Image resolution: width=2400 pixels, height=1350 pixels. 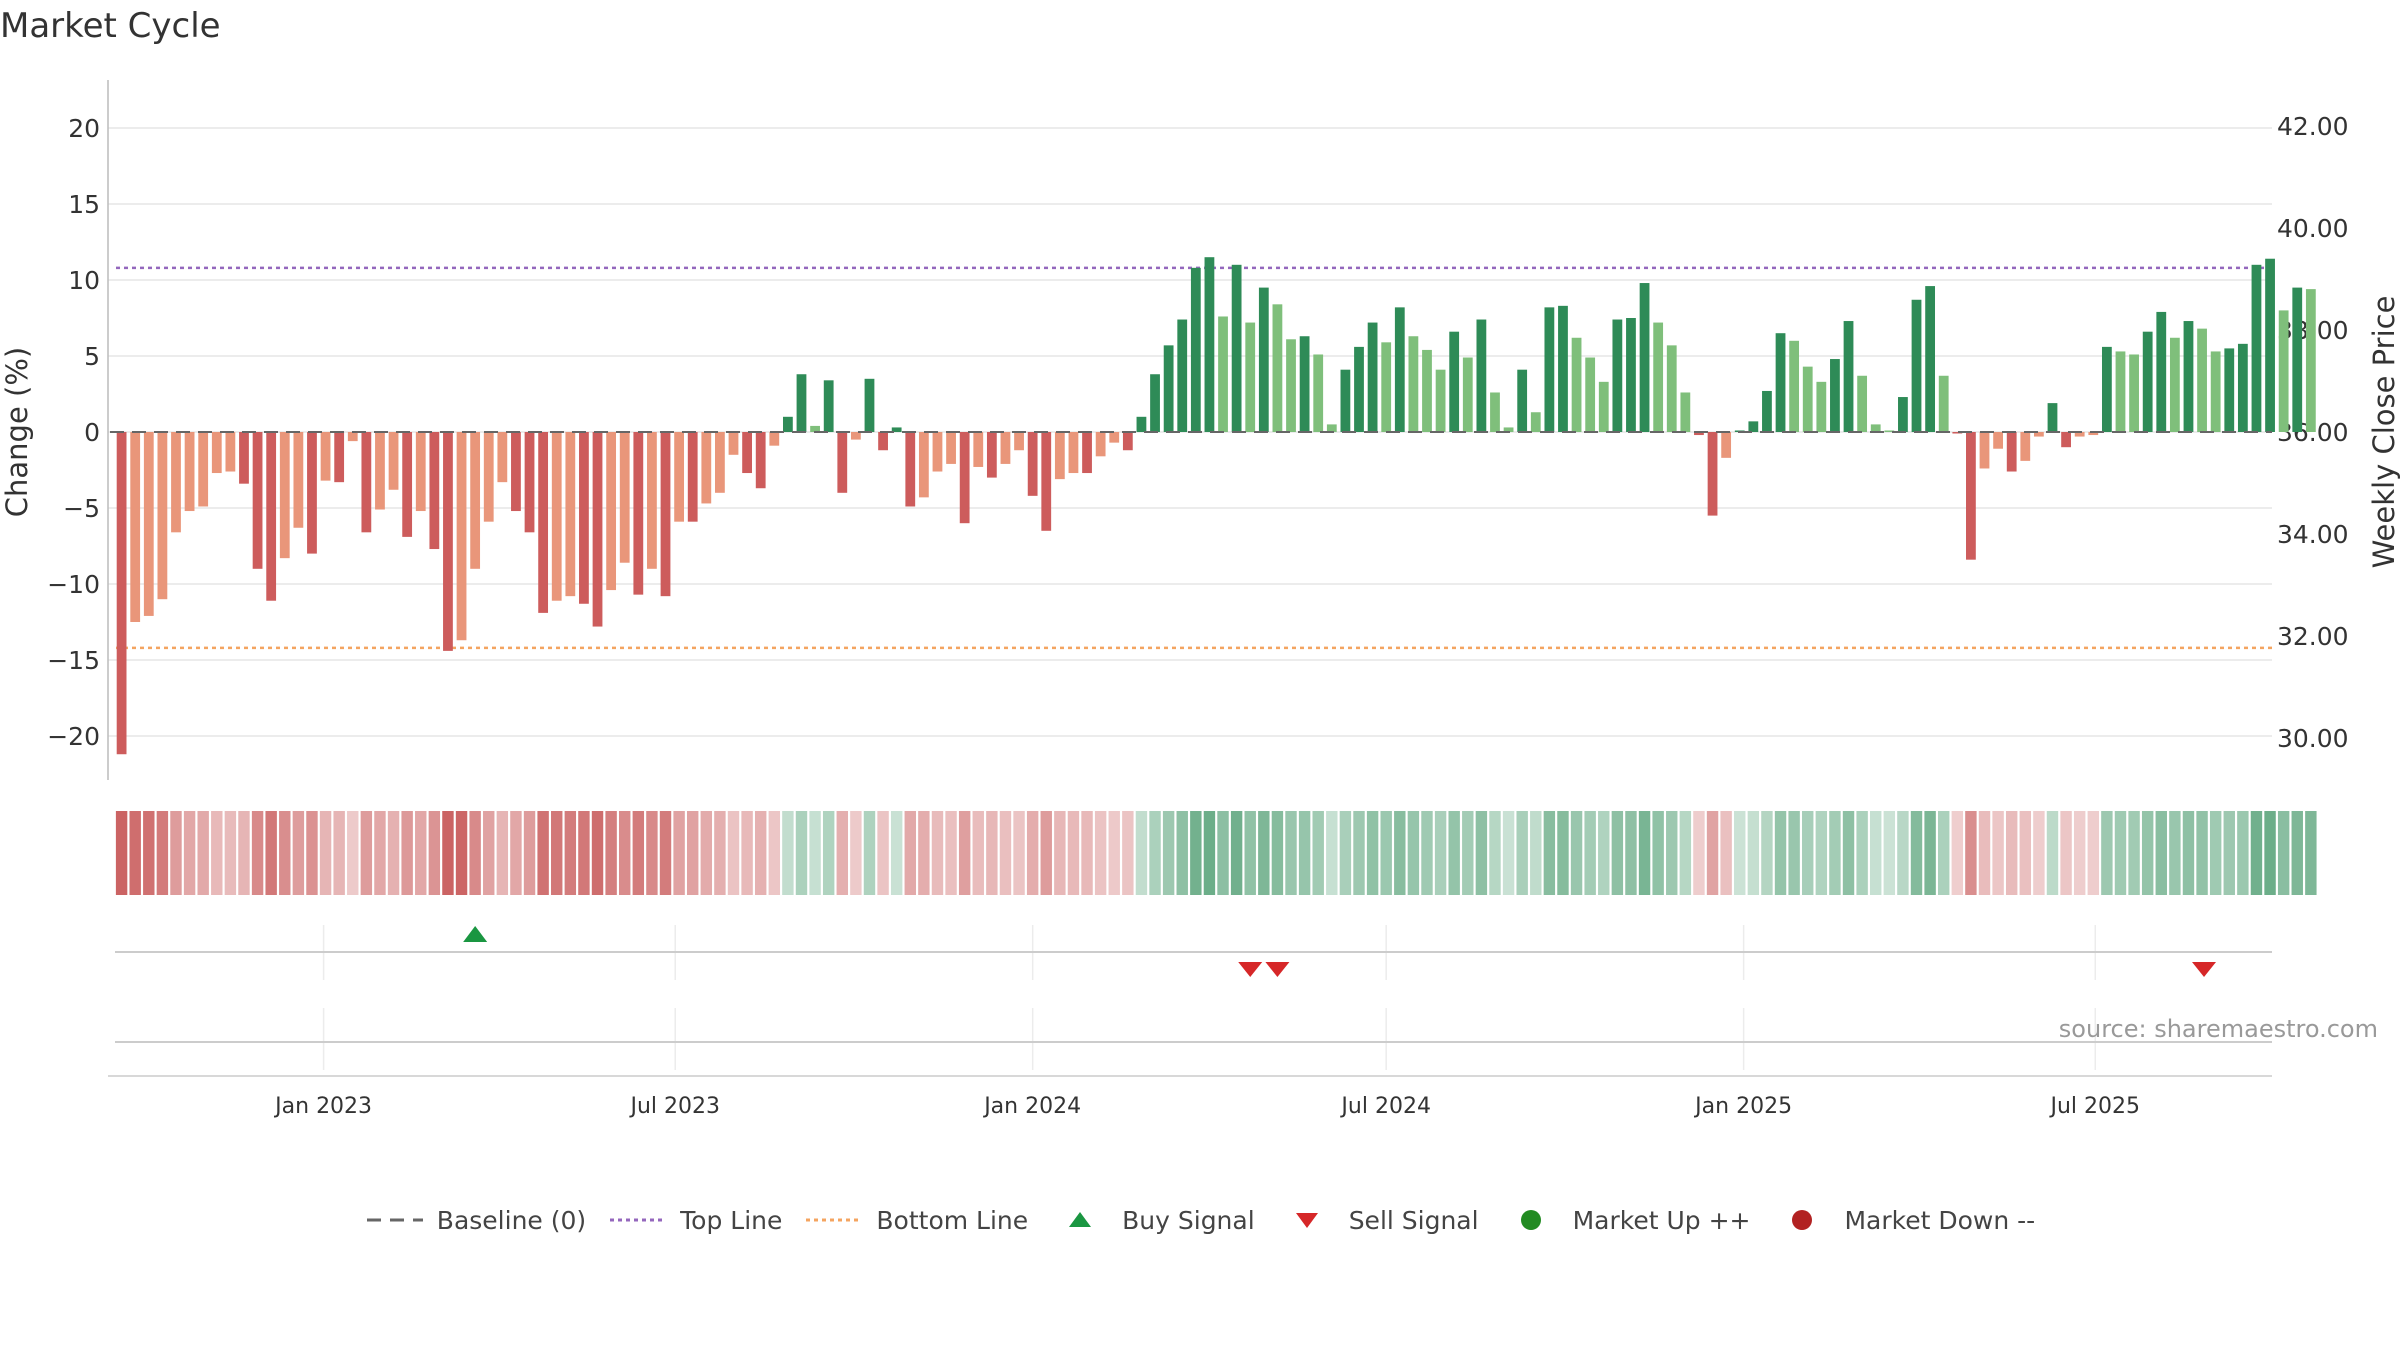 What do you see at coordinates (2313, 534) in the screenshot?
I see `y2-tick-label: 34.00` at bounding box center [2313, 534].